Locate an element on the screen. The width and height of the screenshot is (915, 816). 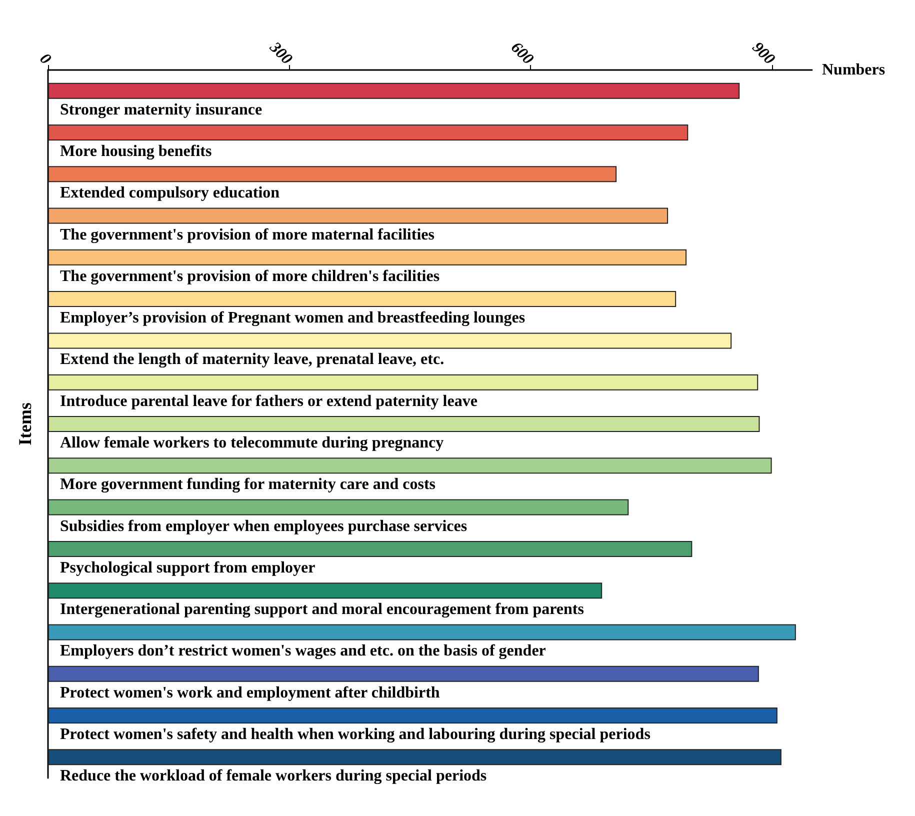
y-tick-label: The government's provision of more children's facilities is located at coordinates (250, 276).